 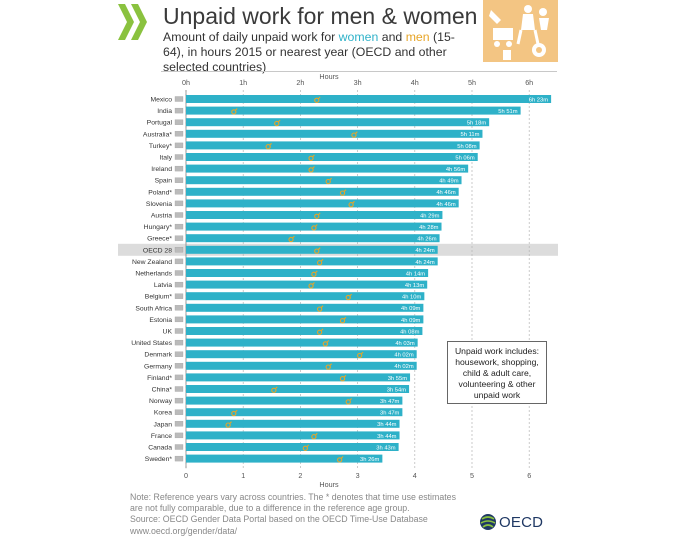 What do you see at coordinates (425, 251) in the screenshot?
I see `women-value-label: 4h 24m` at bounding box center [425, 251].